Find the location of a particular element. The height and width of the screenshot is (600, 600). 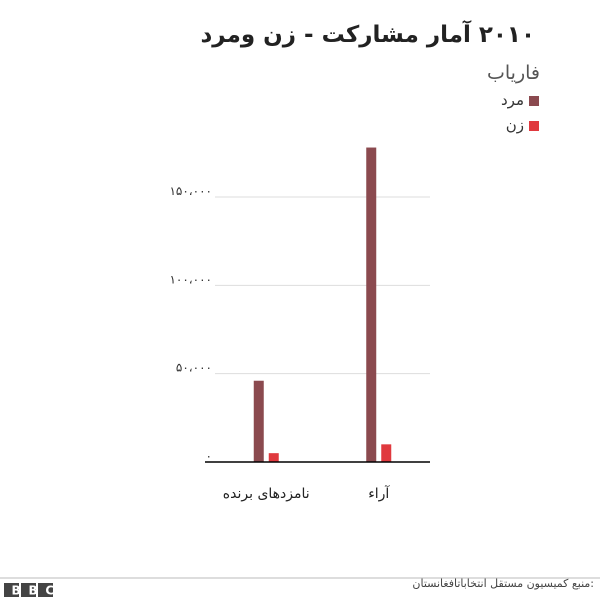

y-tick-label: ۱۰۰،۰۰۰ is located at coordinates (190, 279).